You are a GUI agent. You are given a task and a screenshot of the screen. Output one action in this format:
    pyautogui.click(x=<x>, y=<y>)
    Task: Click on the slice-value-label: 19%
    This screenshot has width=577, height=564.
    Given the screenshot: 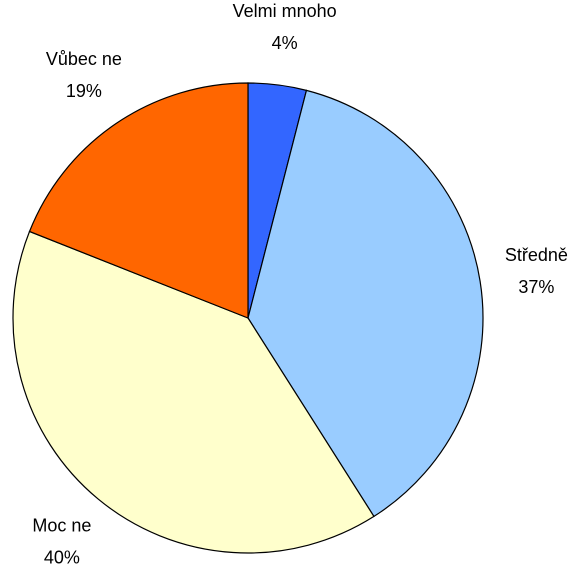 What is the action you would take?
    pyautogui.click(x=84, y=91)
    